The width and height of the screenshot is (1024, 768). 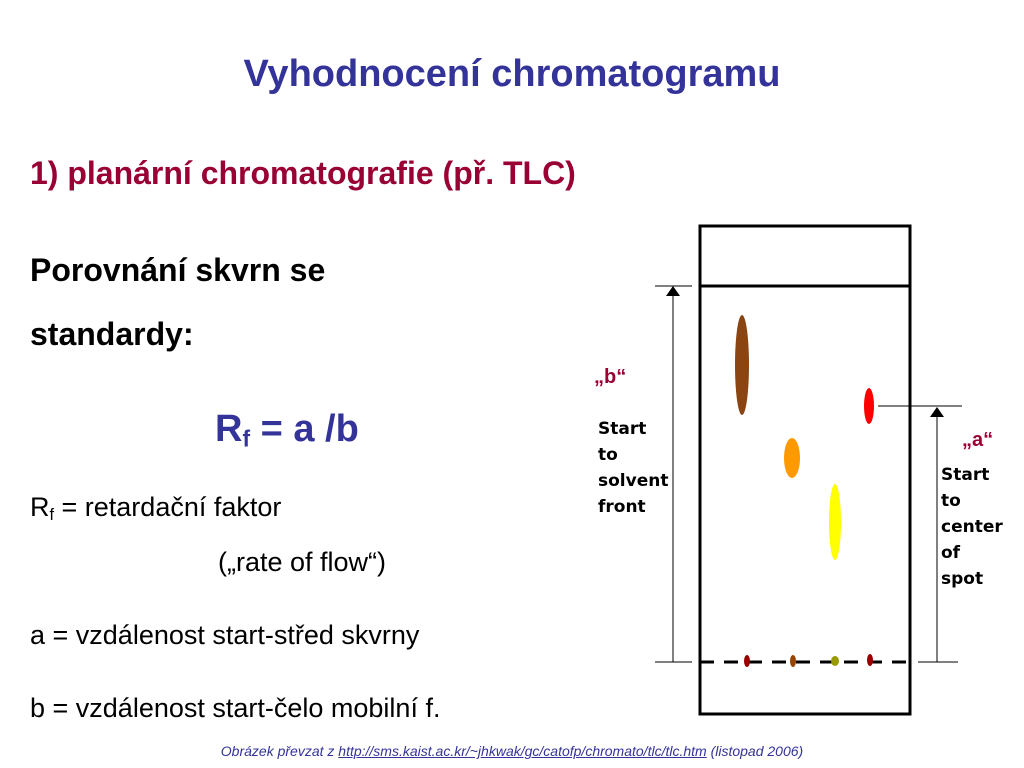 I want to click on diagram-label: center, so click(x=972, y=527).